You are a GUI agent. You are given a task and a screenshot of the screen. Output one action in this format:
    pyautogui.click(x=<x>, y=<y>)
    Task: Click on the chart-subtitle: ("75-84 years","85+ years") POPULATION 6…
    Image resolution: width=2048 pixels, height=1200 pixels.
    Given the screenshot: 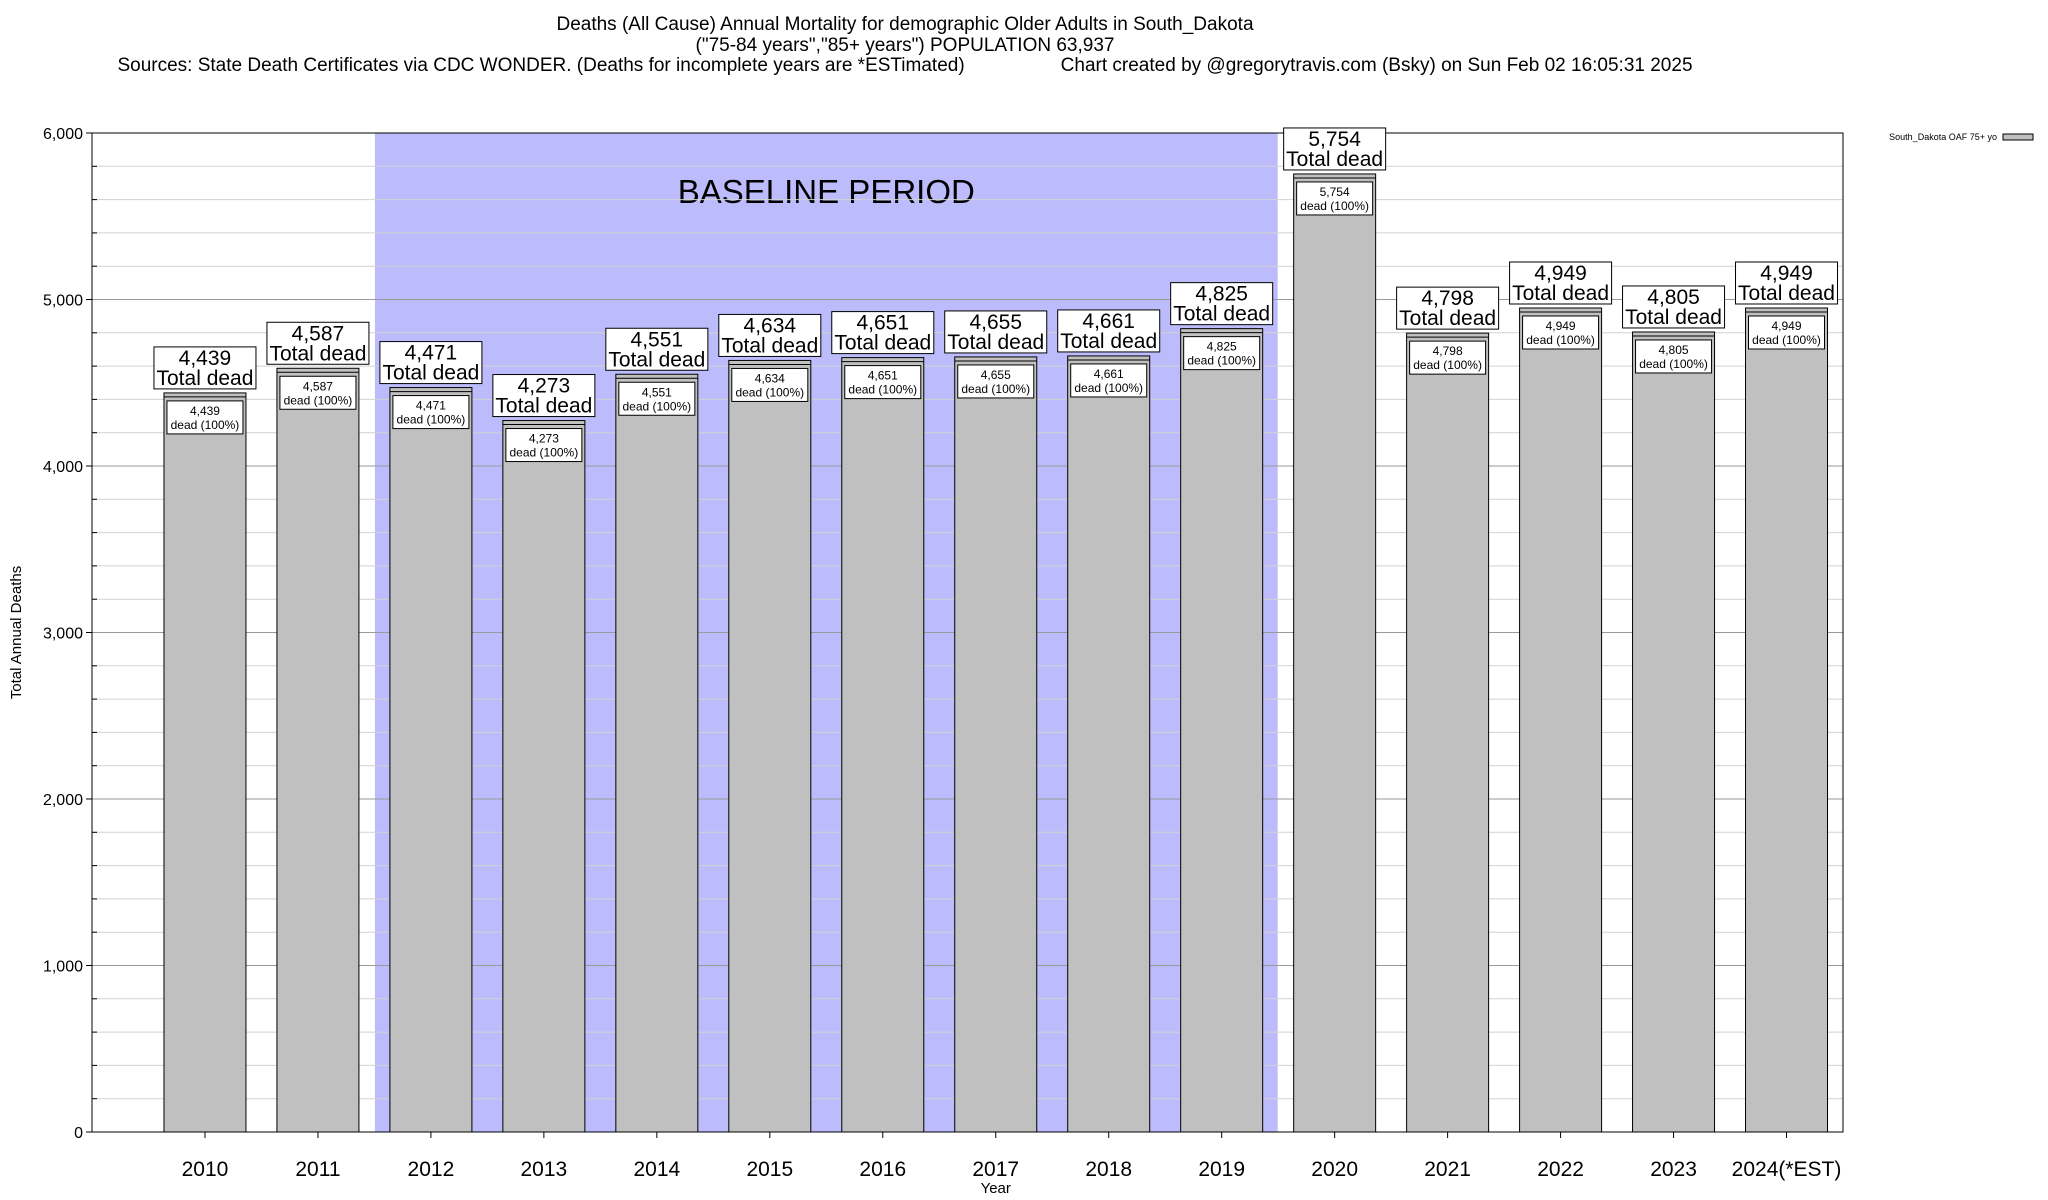 What is the action you would take?
    pyautogui.click(x=905, y=45)
    